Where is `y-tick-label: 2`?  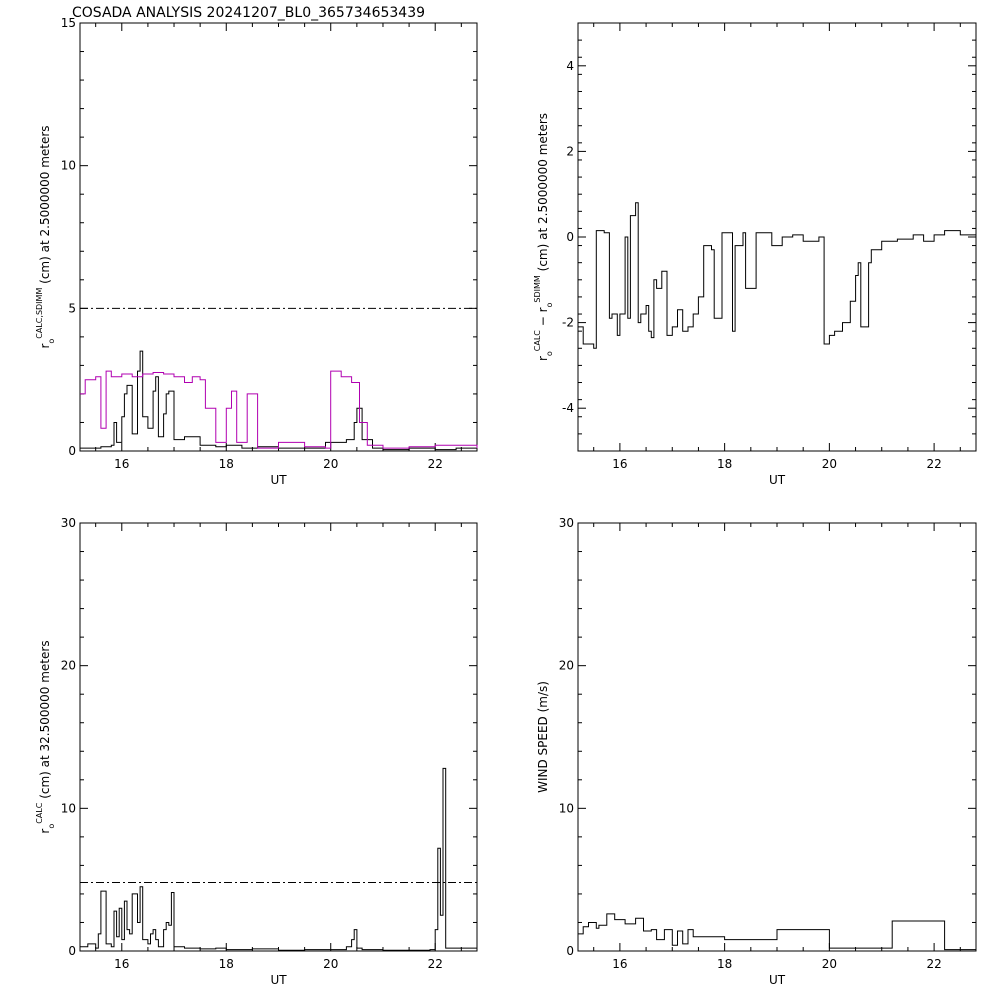 y-tick-label: 2 is located at coordinates (570, 151).